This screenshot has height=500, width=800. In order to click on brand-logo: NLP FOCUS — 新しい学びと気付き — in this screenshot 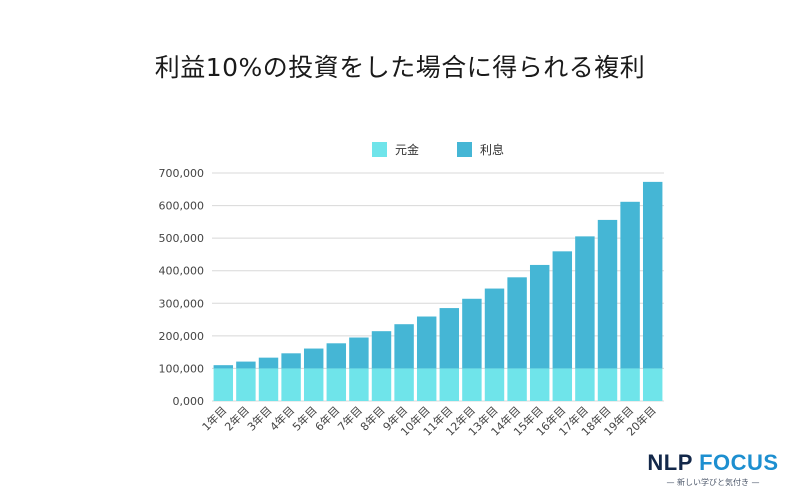, I will do `click(713, 469)`.